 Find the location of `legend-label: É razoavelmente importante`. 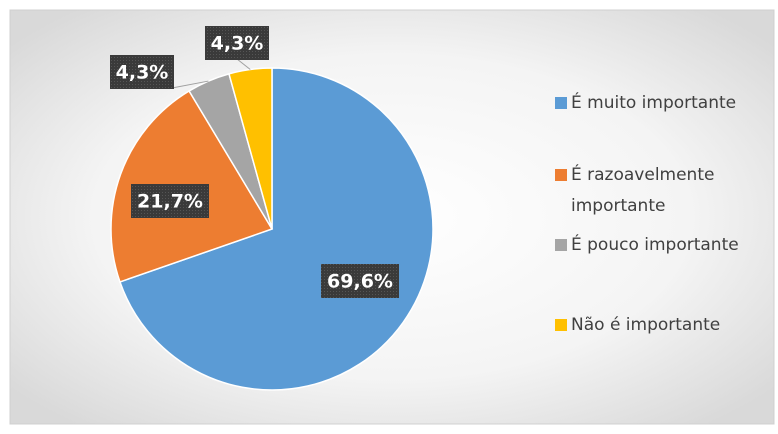

legend-label: É razoavelmente importante is located at coordinates (642, 189).